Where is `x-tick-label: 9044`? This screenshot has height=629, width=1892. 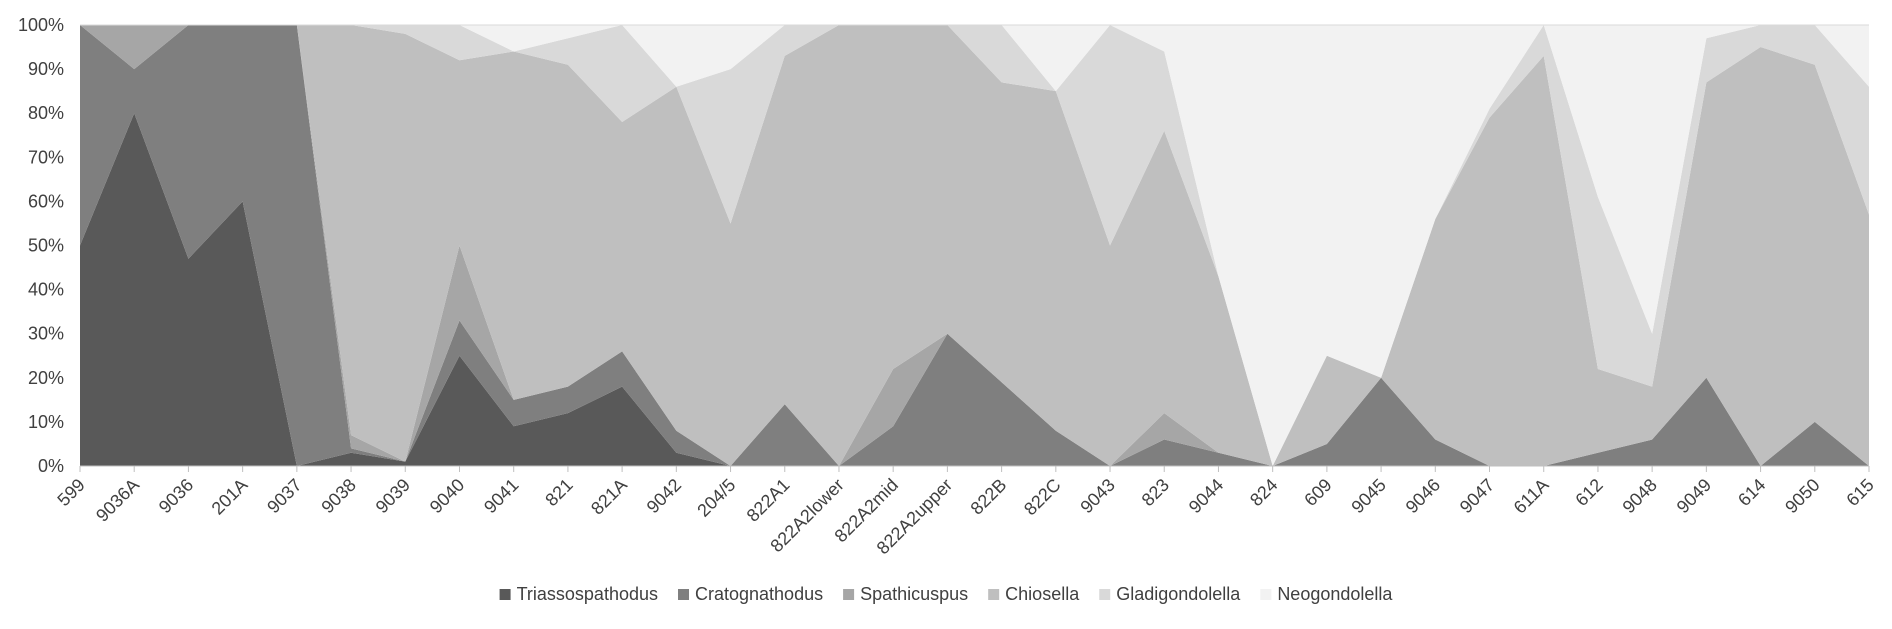 x-tick-label: 9044 is located at coordinates (1206, 496).